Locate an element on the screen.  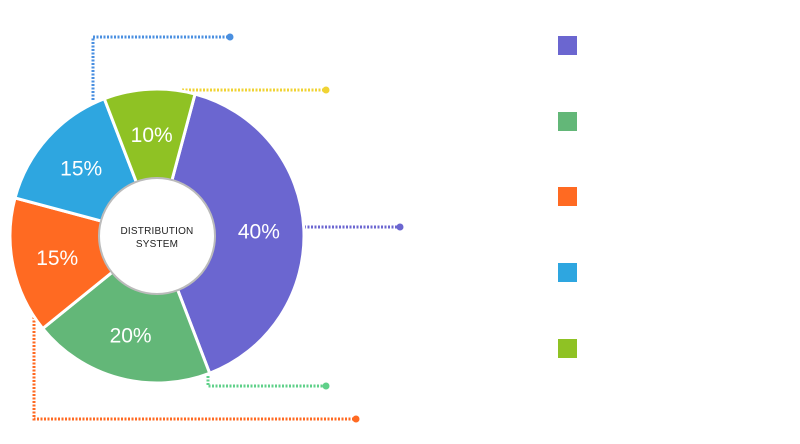
legend is located at coordinates (567, 197).